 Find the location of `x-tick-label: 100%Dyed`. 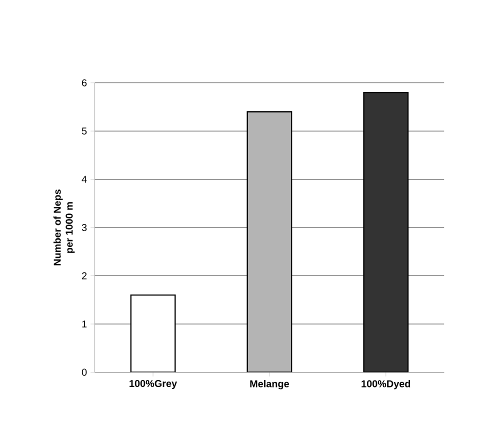

x-tick-label: 100%Dyed is located at coordinates (386, 385).